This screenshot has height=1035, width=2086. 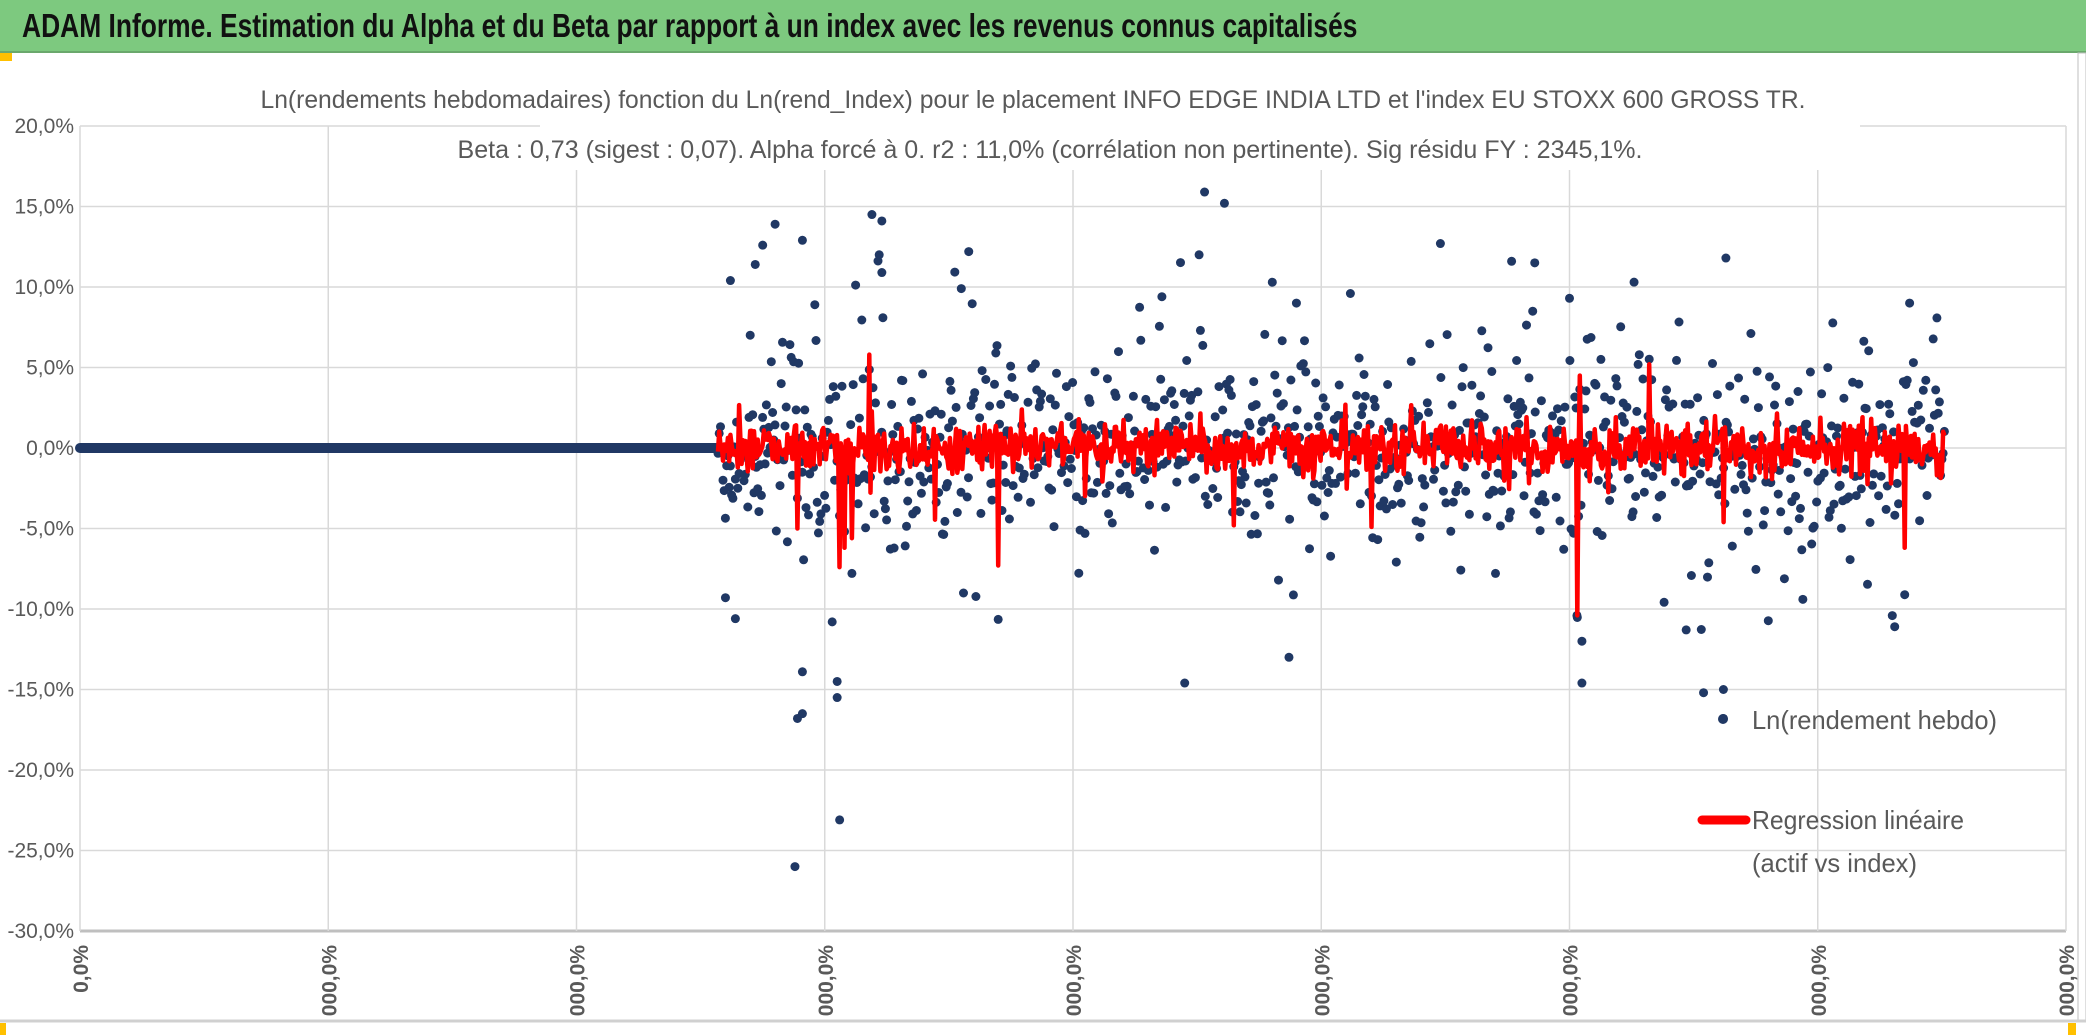 I want to click on resize-handle-bottom-right, so click(x=2072, y=1029).